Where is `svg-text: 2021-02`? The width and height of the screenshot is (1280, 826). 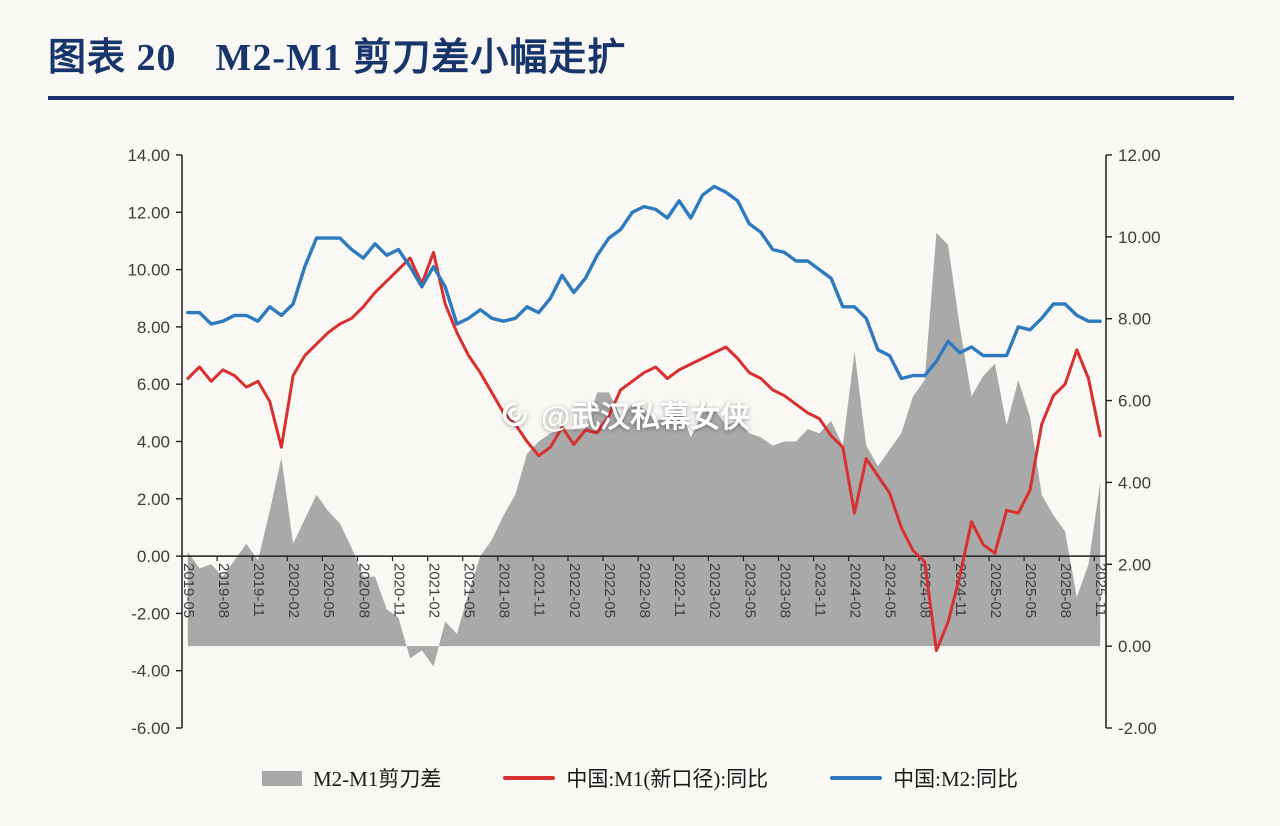 svg-text: 2021-02 is located at coordinates (433, 590).